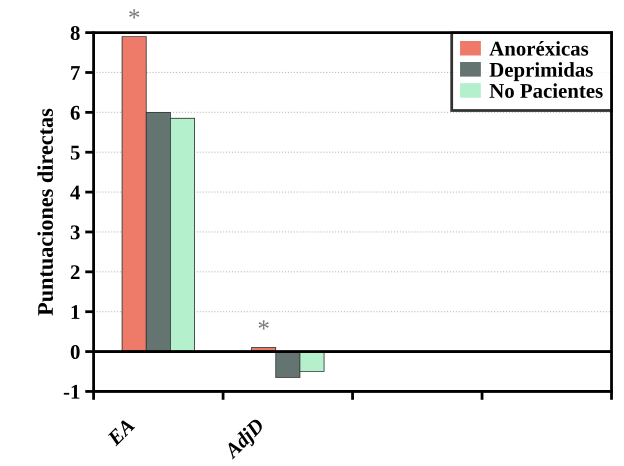  Describe the element at coordinates (45, 212) in the screenshot. I see `y-axis-title: Puntuaciones directas` at that location.